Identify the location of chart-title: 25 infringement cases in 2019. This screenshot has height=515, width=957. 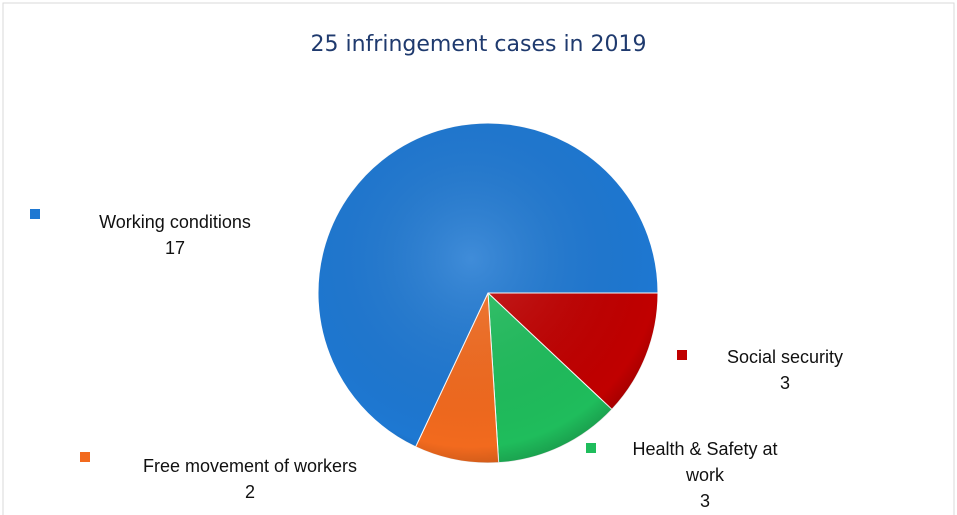
(478, 44).